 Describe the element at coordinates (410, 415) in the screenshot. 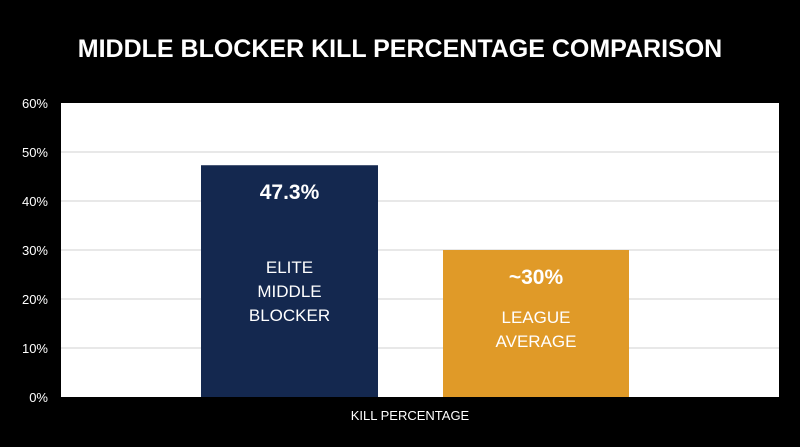

I see `x-axis-label: KILL PERCENTAGE` at that location.